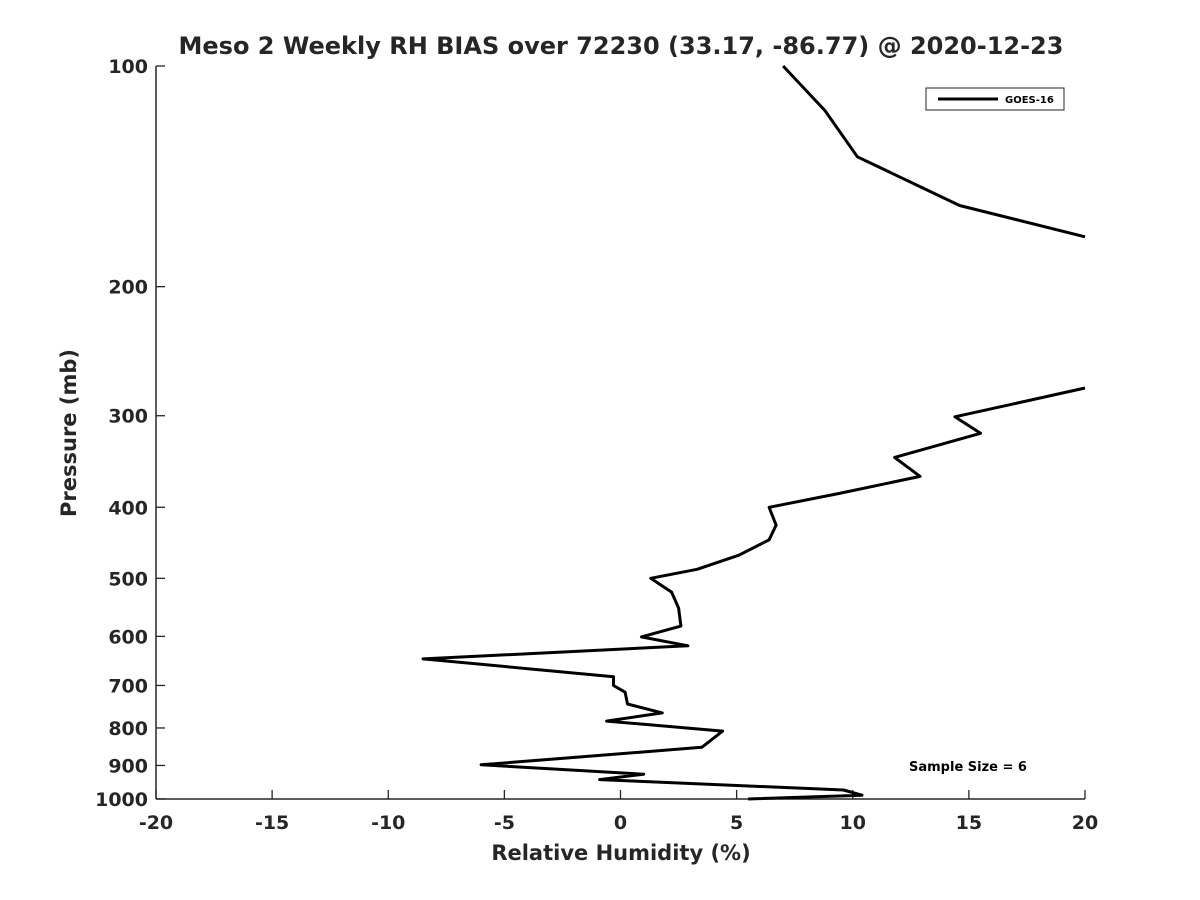  Describe the element at coordinates (130, 433) in the screenshot. I see `y-axis-ticks: 100 200 300 400 500 600 700 800 900 1000` at that location.